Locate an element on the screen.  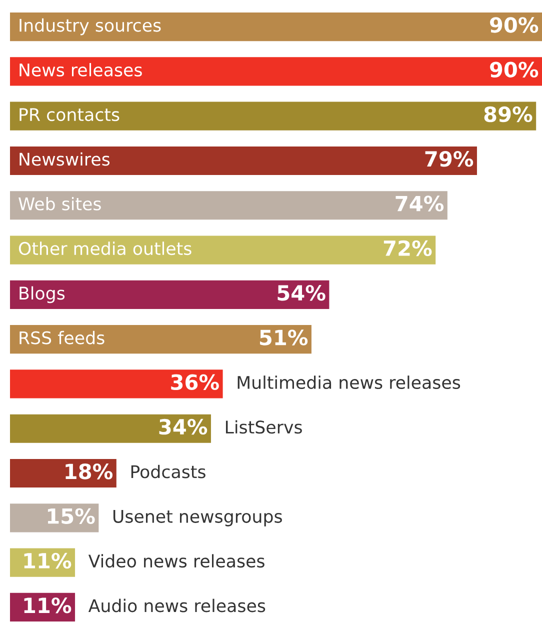
data-label: 74% is located at coordinates (420, 204).